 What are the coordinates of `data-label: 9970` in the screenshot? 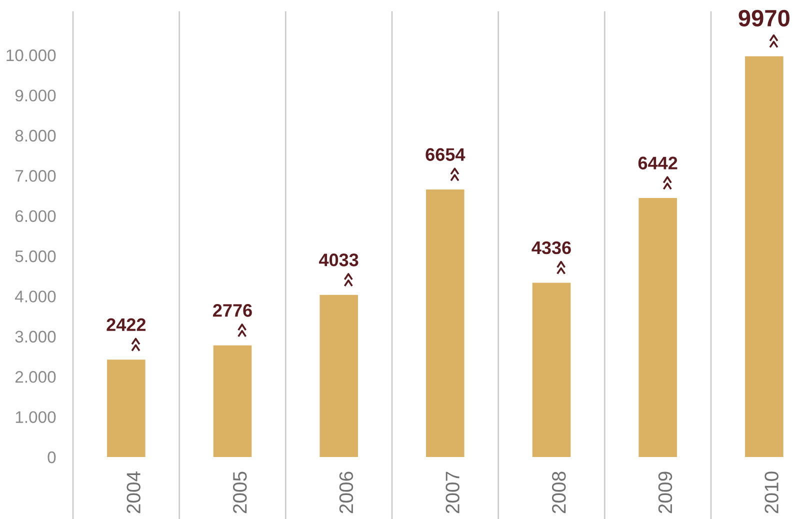 It's located at (764, 18).